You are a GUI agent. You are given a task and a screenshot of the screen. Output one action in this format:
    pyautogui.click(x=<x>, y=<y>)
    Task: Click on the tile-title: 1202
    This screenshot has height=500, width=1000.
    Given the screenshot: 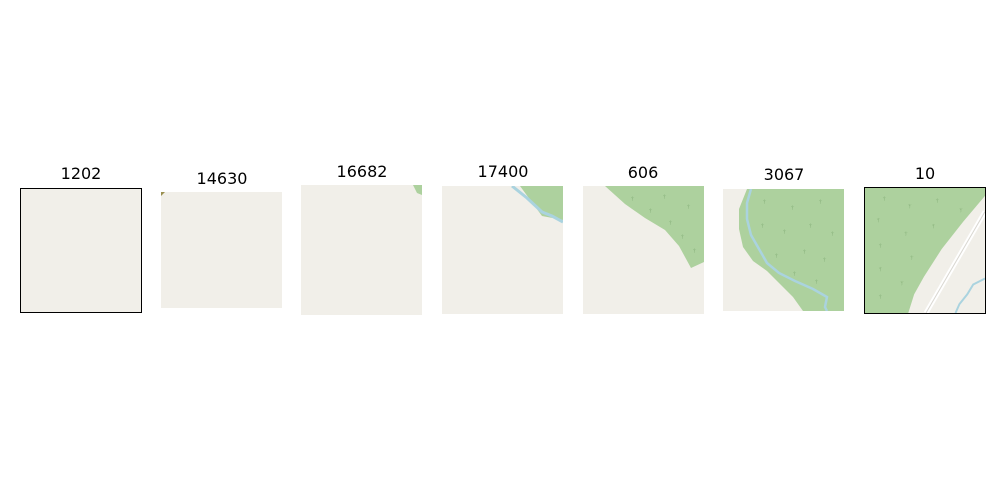 What is the action you would take?
    pyautogui.click(x=81, y=173)
    